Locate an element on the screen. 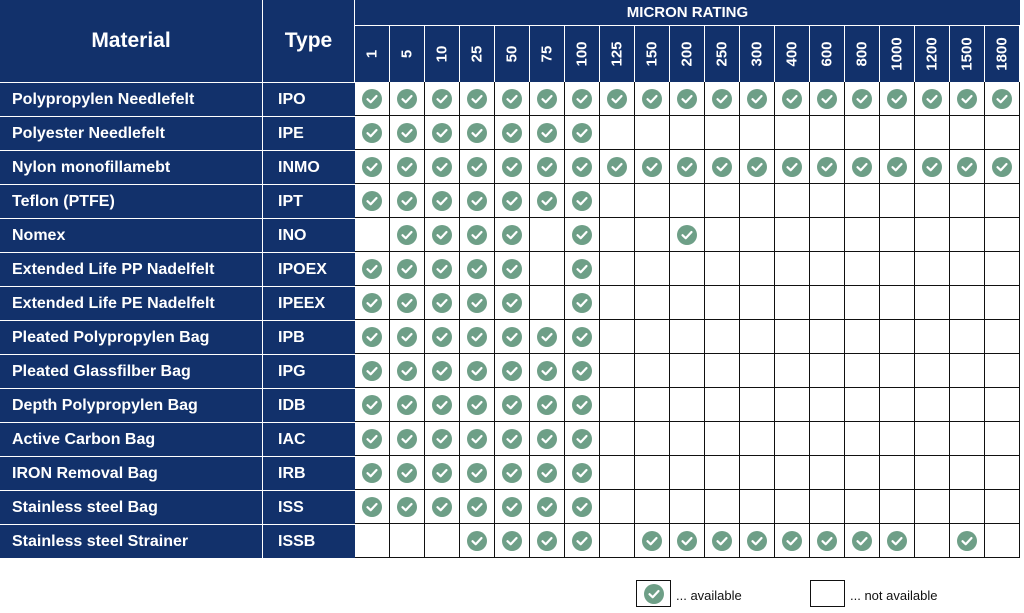  micron-column-header: 250 is located at coordinates (722, 54).